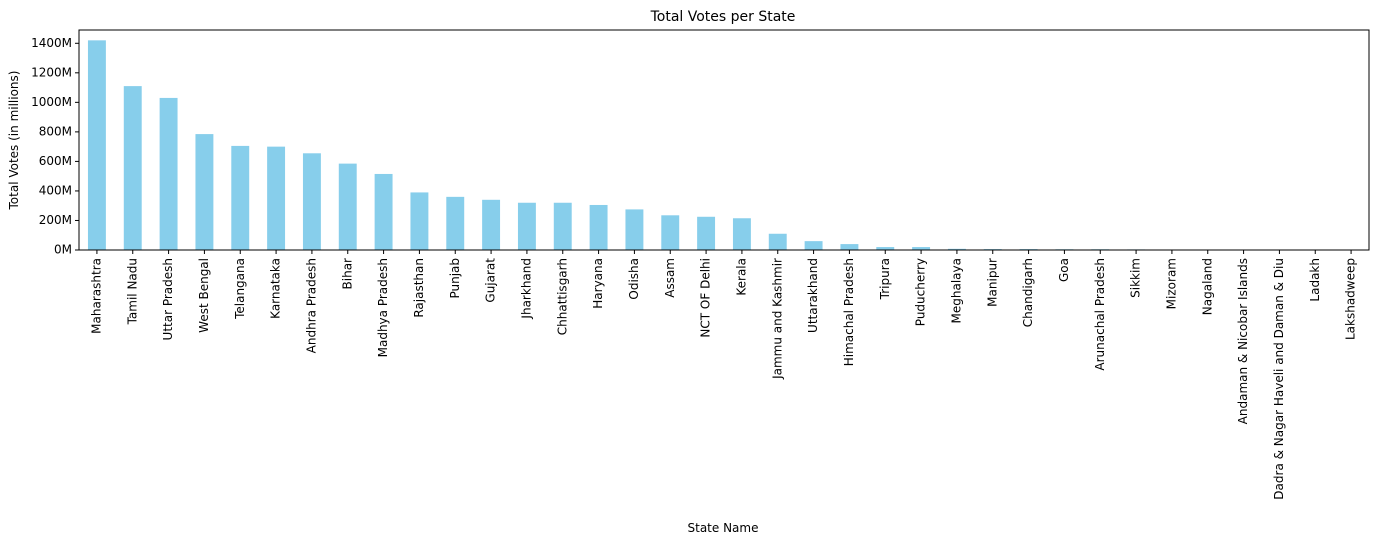  I want to click on x-tick-label: West Bengal, so click(204, 295).